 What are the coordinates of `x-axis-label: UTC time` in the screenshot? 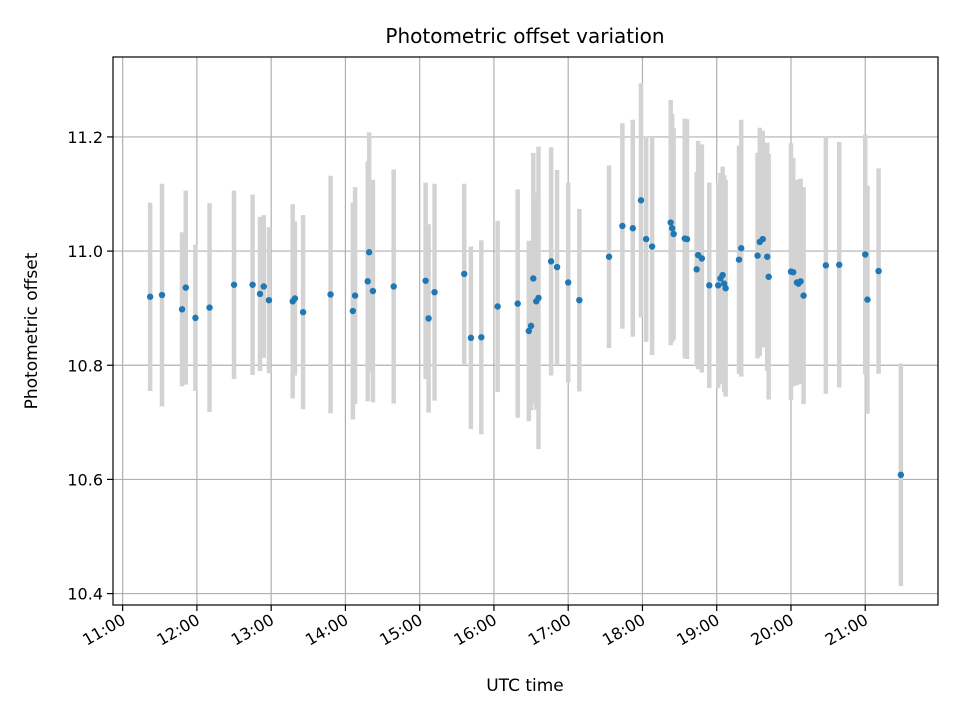 It's located at (525, 686).